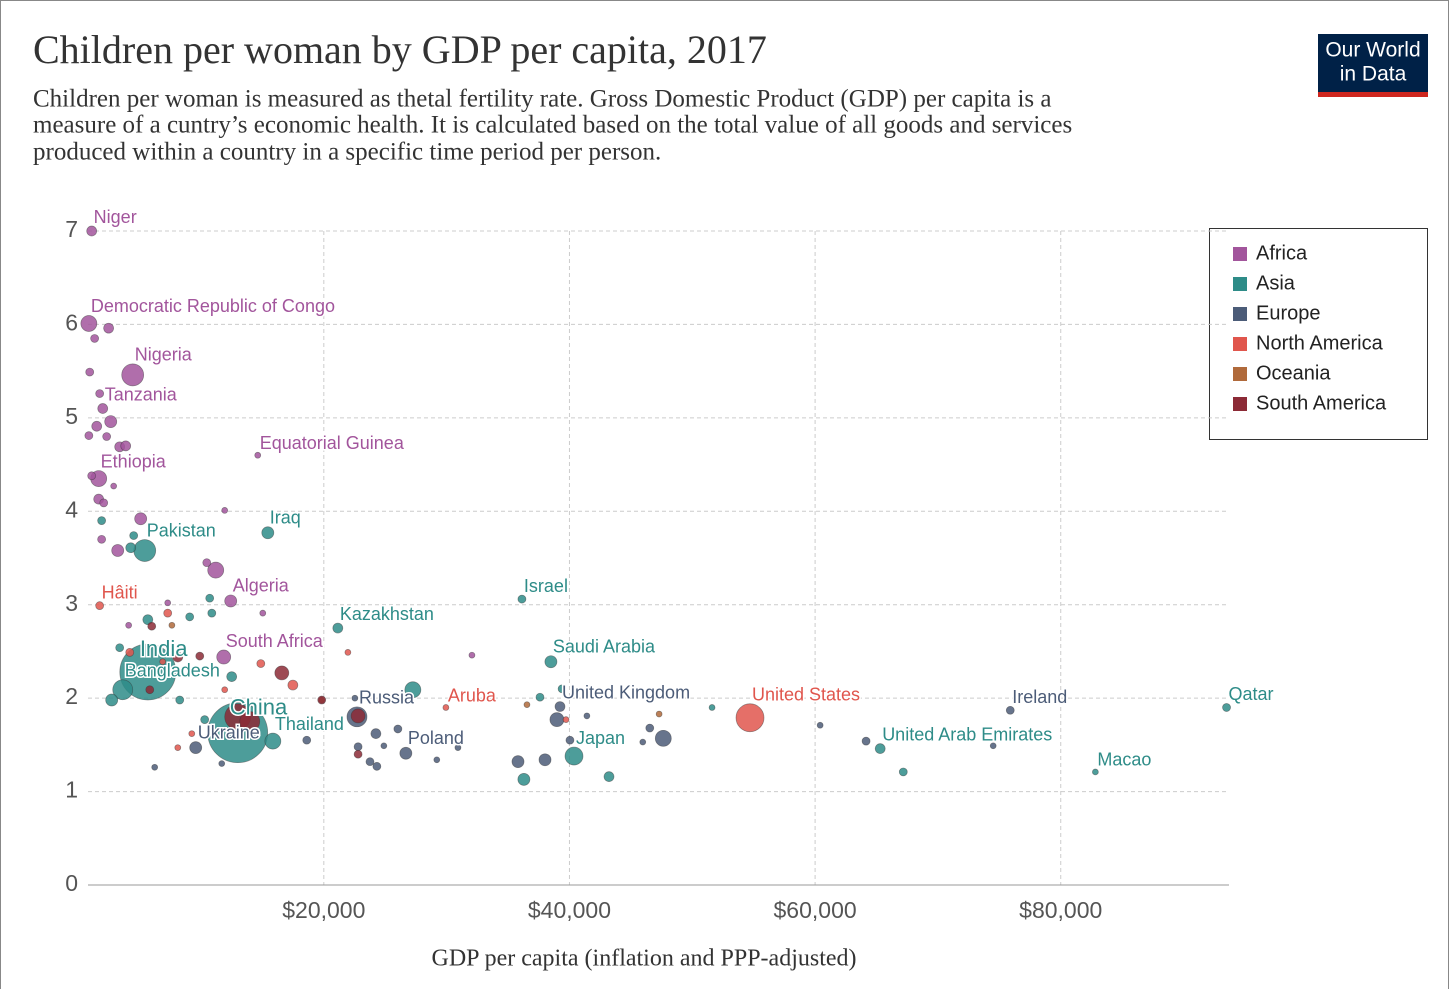 The height and width of the screenshot is (989, 1449). Describe the element at coordinates (164, 648) in the screenshot. I see `point-label: India` at that location.